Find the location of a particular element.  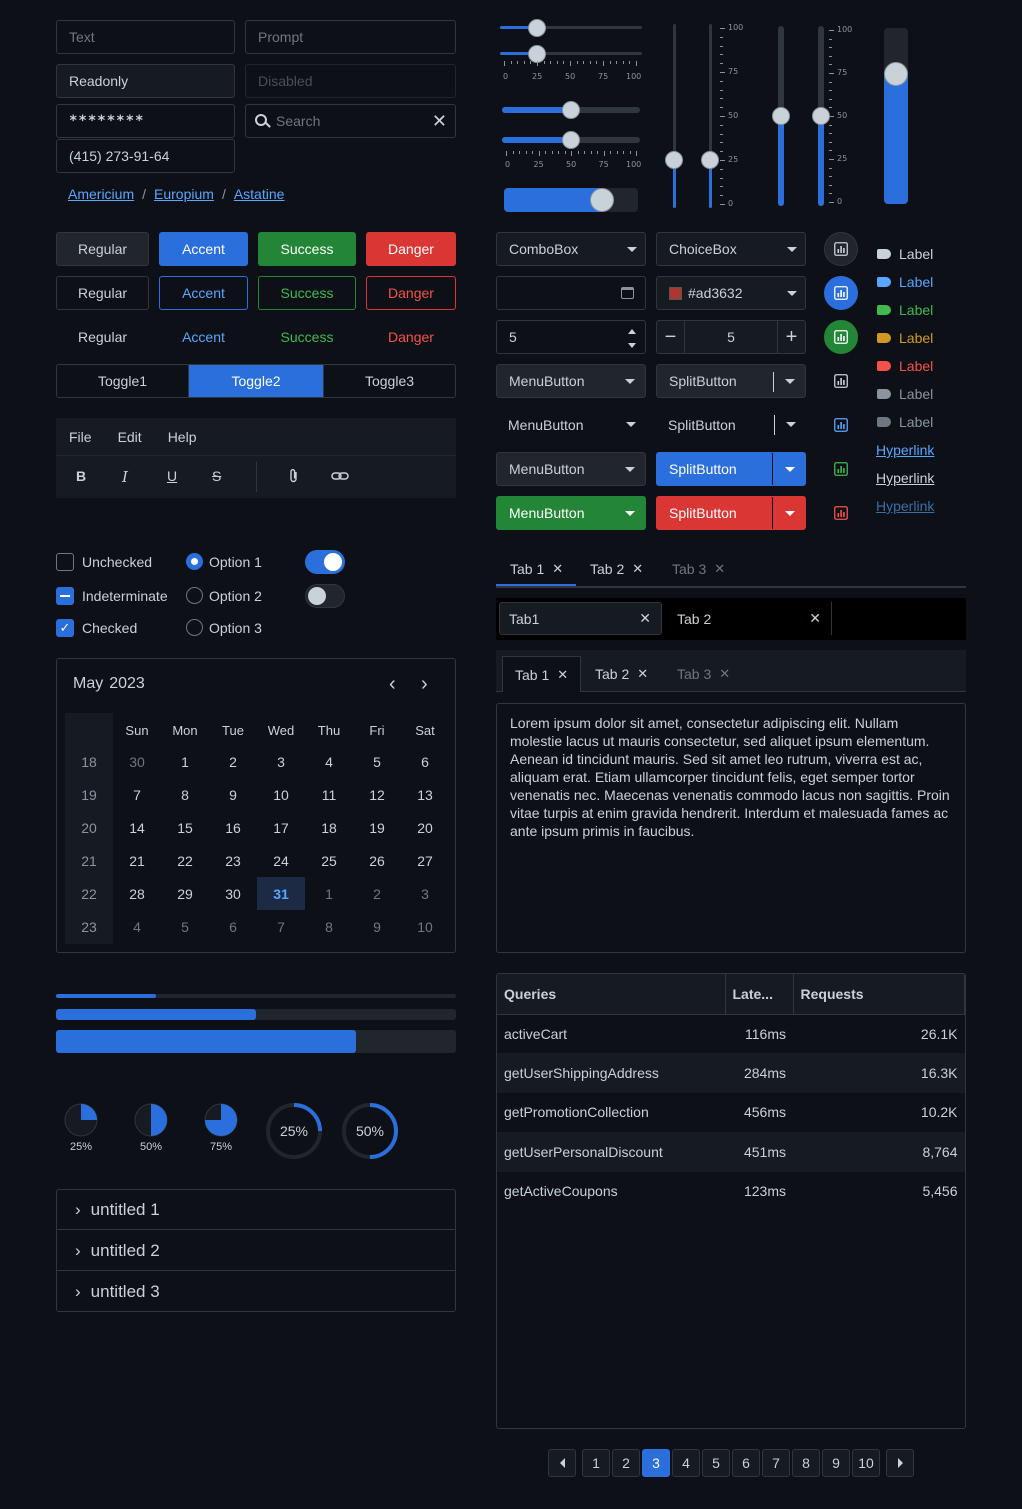

italic-icon: I is located at coordinates (125, 477).